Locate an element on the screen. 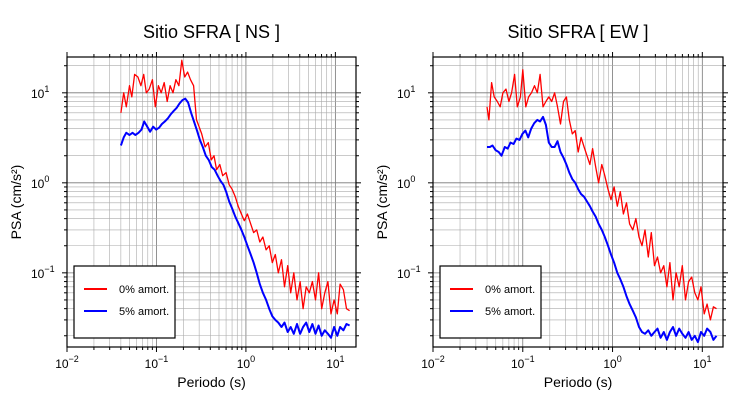 This screenshot has height=400, width=730. chart-title: Sitio SFRA [ NS ] is located at coordinates (211, 32).